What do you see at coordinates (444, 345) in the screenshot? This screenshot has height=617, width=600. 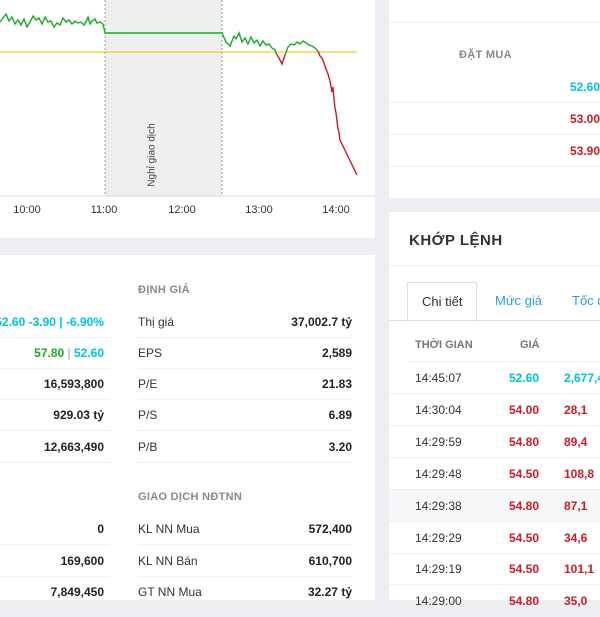 I see `column-header-time: THỜI GIAN` at bounding box center [444, 345].